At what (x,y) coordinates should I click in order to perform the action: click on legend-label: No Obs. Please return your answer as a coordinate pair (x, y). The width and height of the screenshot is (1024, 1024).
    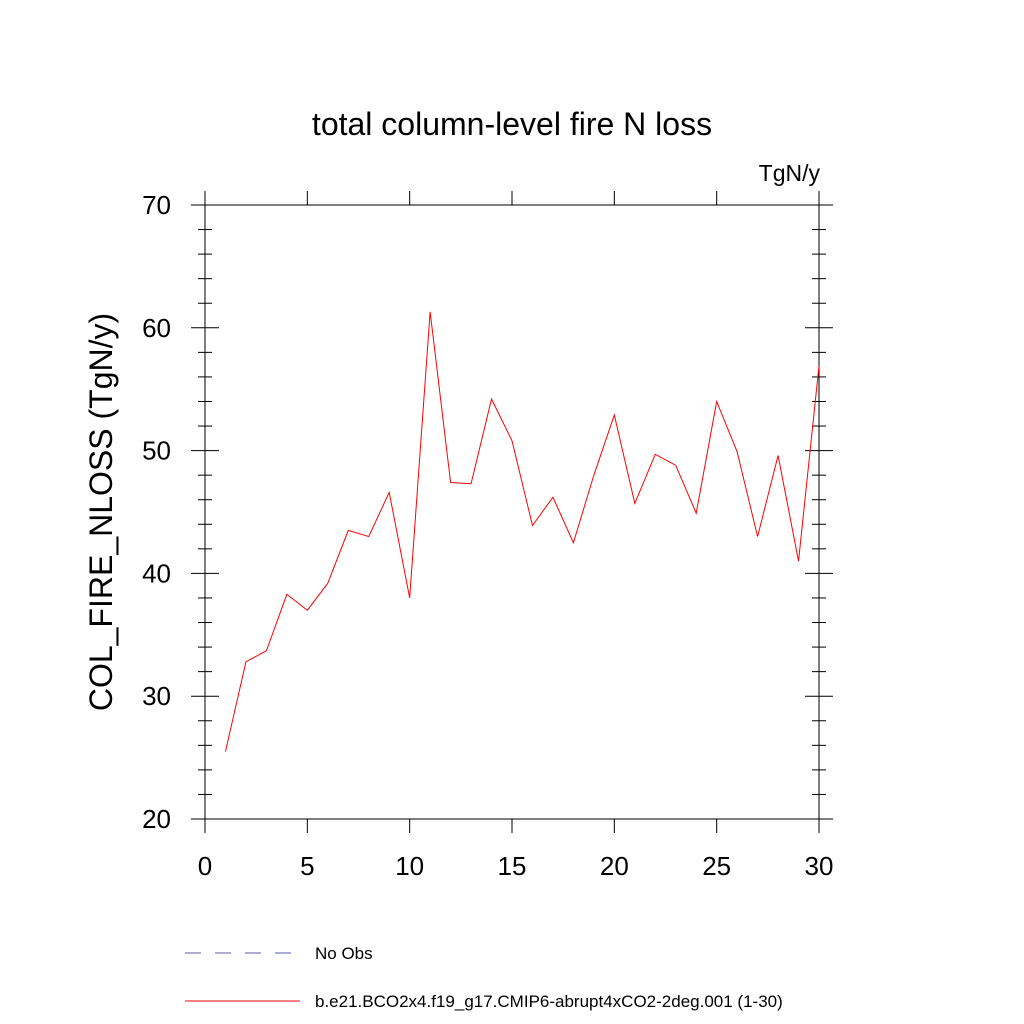
    Looking at the image, I should click on (344, 953).